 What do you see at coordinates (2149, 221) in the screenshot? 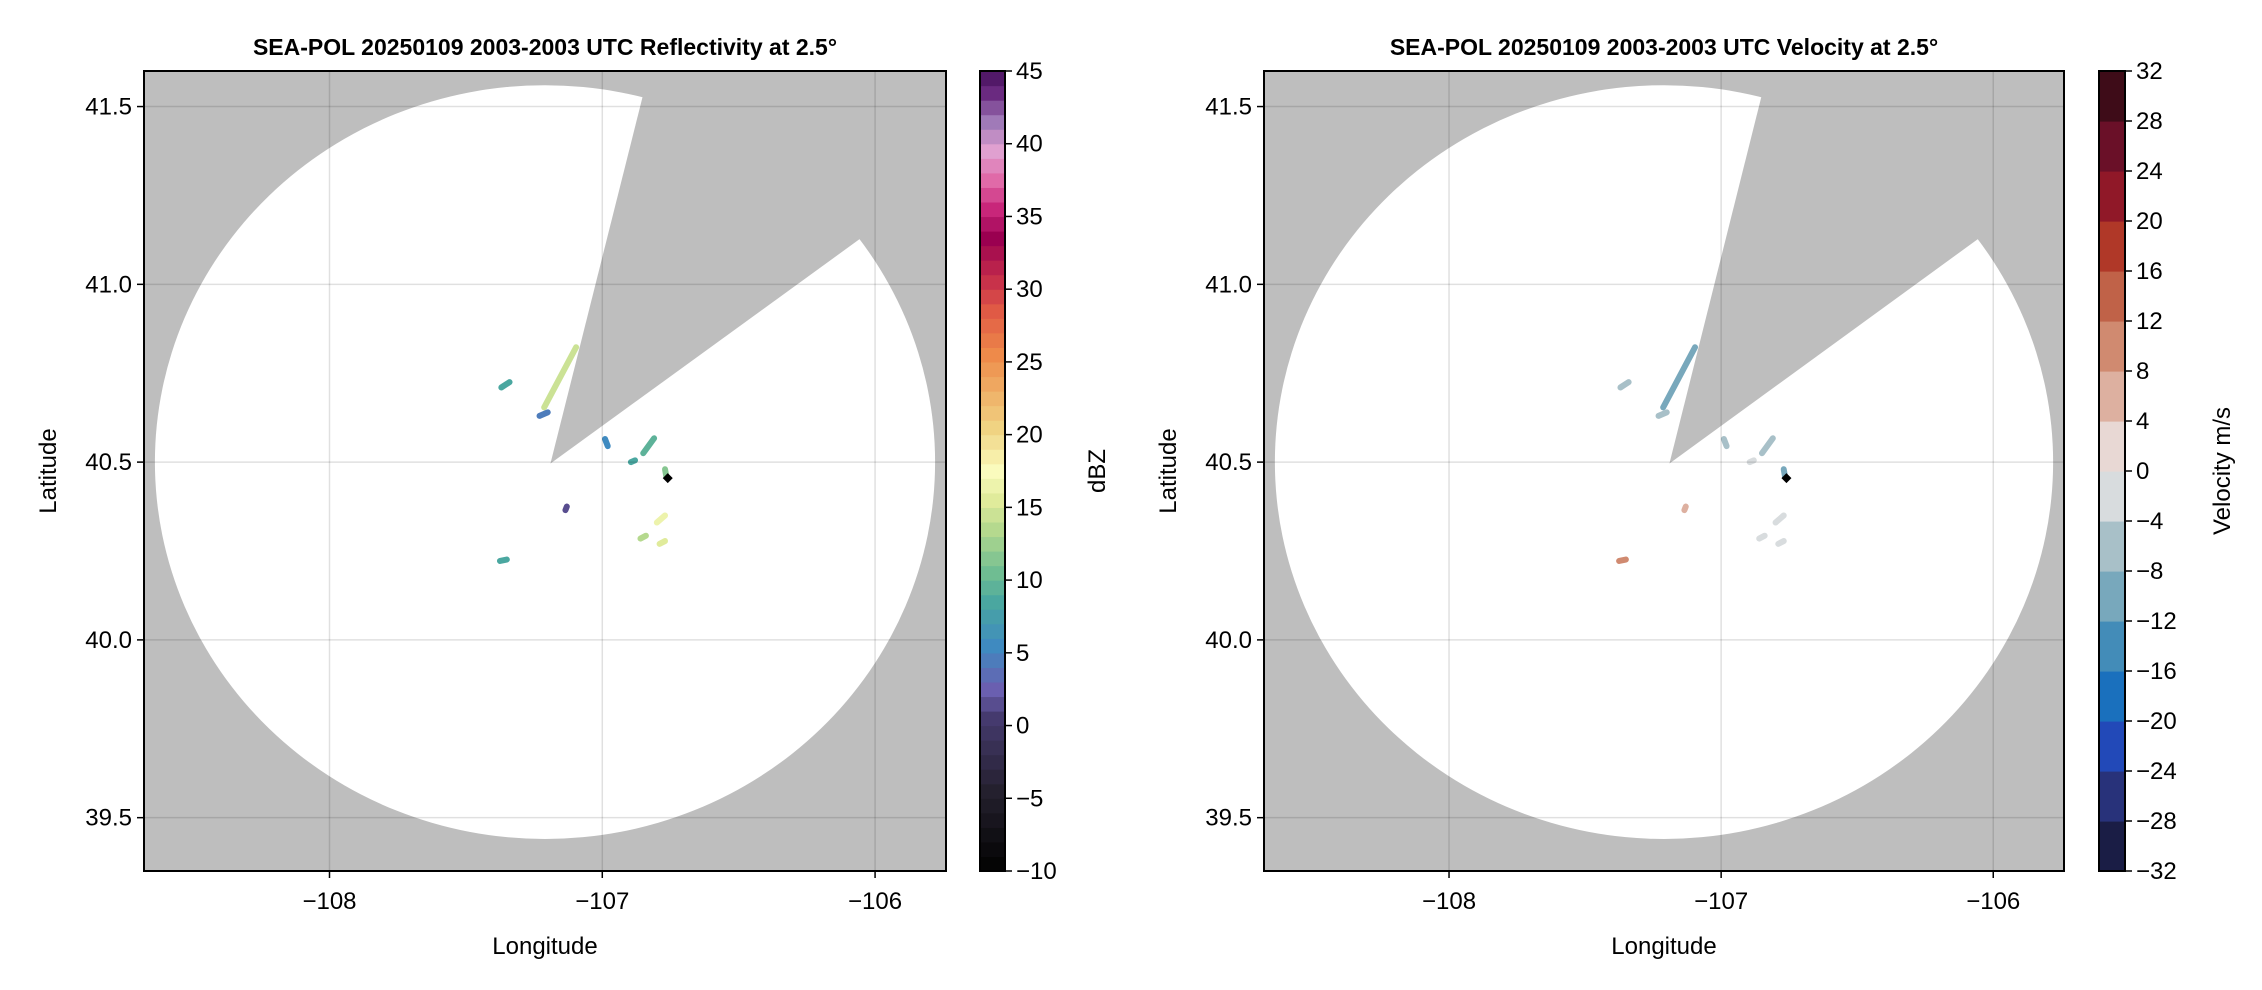
I see `colorbar-tick-label: 20` at bounding box center [2149, 221].